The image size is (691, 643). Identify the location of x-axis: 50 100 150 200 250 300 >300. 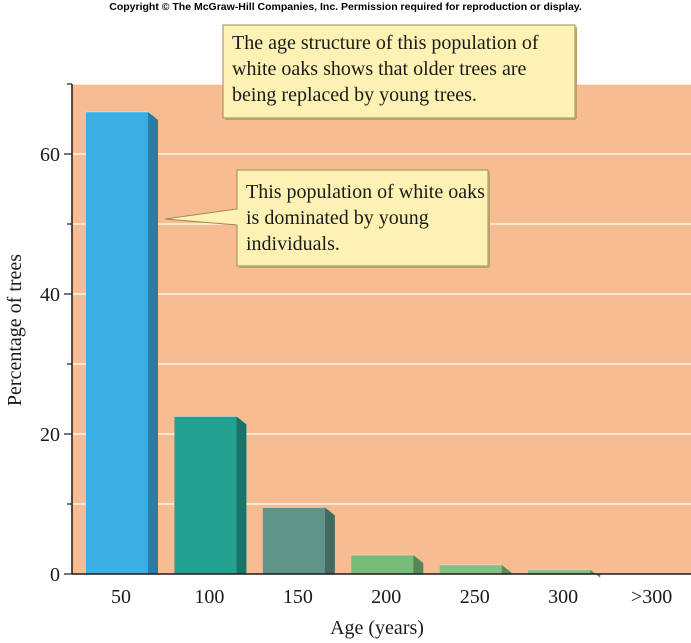
(381, 590).